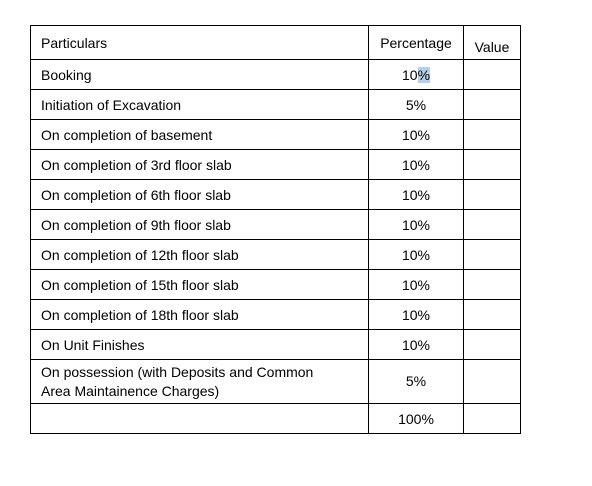  Describe the element at coordinates (199, 224) in the screenshot. I see `particulars-cell: On completion of 9th floor slab` at that location.